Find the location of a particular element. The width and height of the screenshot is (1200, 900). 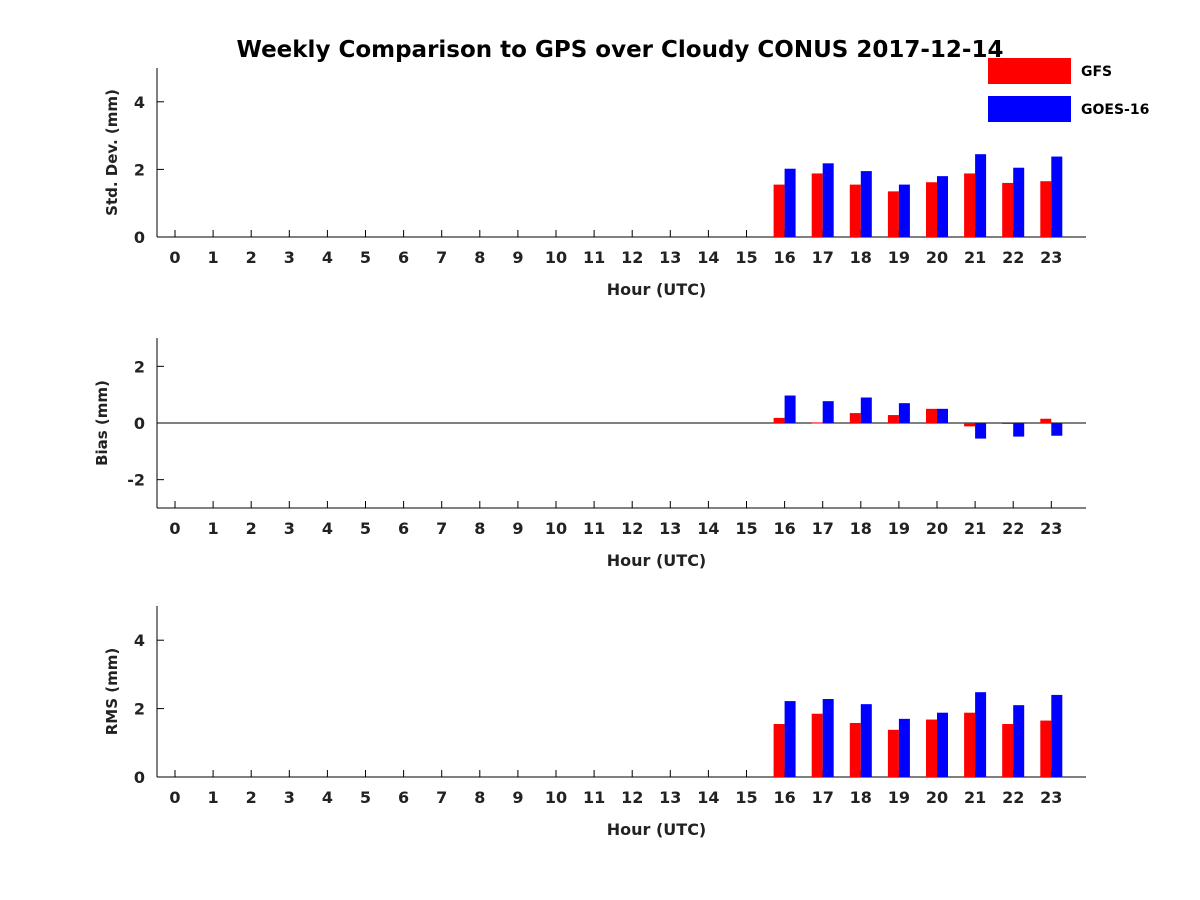

legend: GFS GOES-16 is located at coordinates (1068, 90).